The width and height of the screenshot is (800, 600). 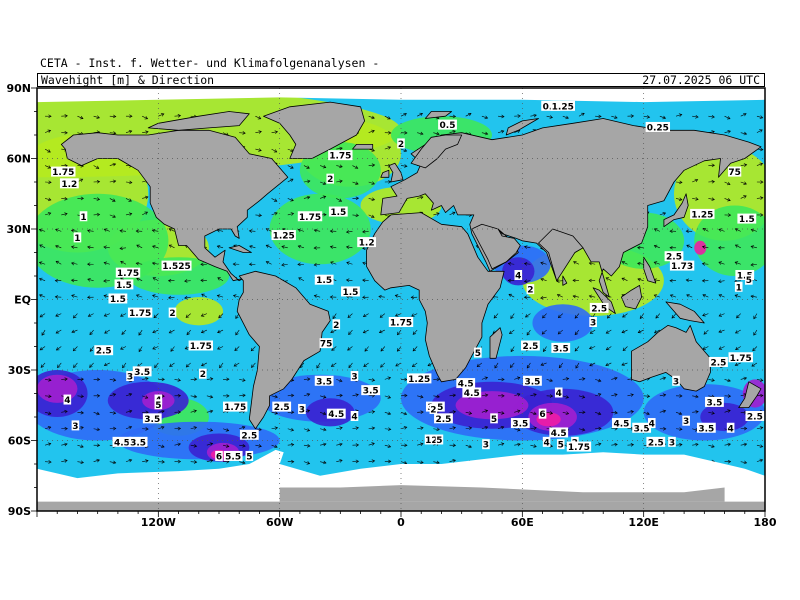 What do you see at coordinates (671, 358) in the screenshot?
I see `australia` at bounding box center [671, 358].